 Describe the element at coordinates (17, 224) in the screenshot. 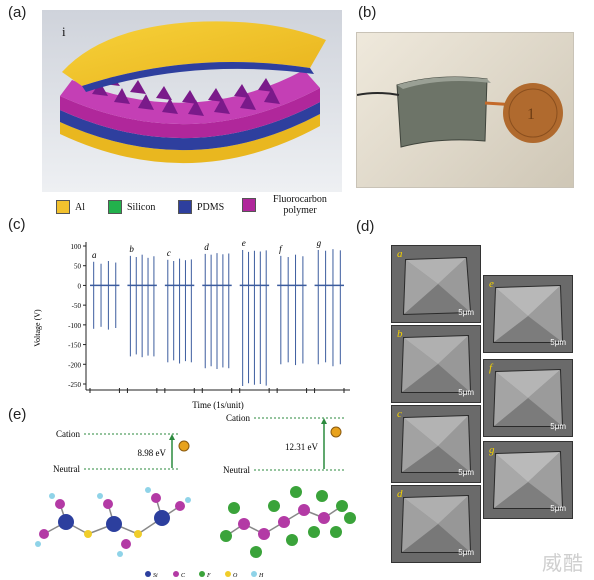

I see `panel-label-c: (c)` at that location.